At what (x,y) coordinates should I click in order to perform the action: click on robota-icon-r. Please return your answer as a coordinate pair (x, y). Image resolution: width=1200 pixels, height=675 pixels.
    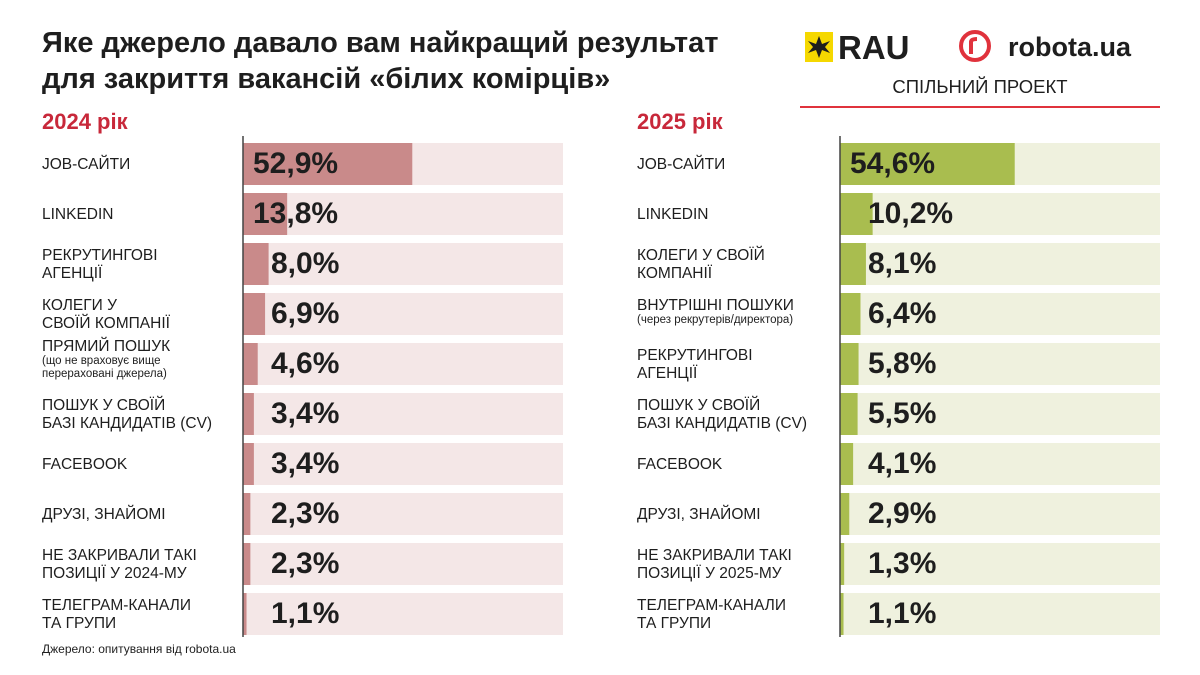
    Looking at the image, I should click on (973, 45).